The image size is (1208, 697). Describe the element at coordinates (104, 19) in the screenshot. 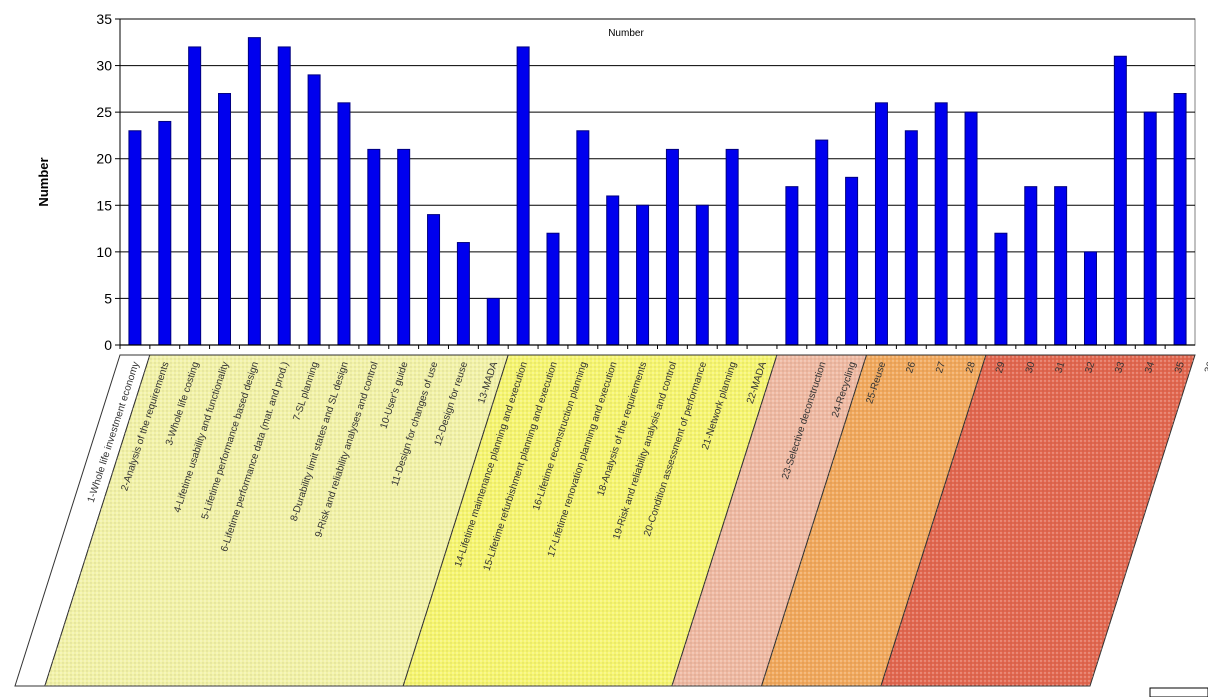

I see `y-tick-label: 35` at that location.